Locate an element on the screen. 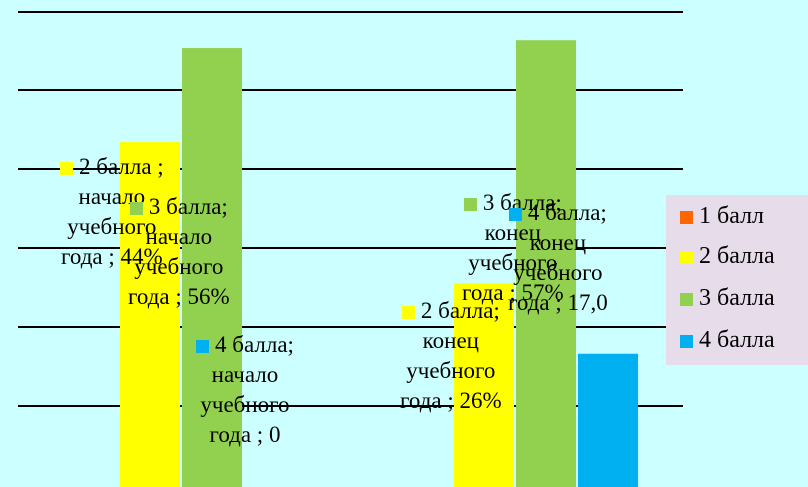 This screenshot has width=808, height=487. data-label-text: года ; 44% is located at coordinates (112, 256).